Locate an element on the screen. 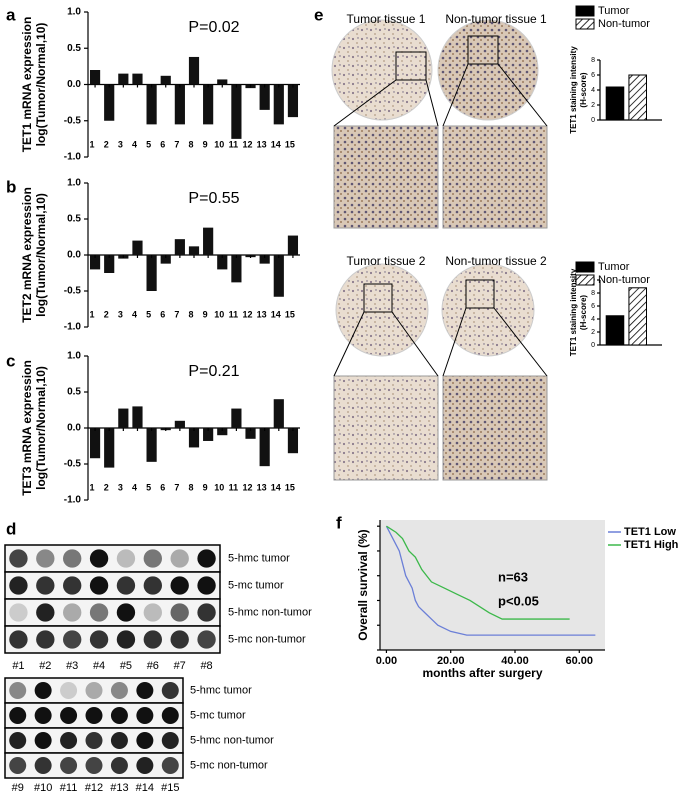 This screenshot has height=795, width=685. legend-label: Tumor is located at coordinates (614, 267).